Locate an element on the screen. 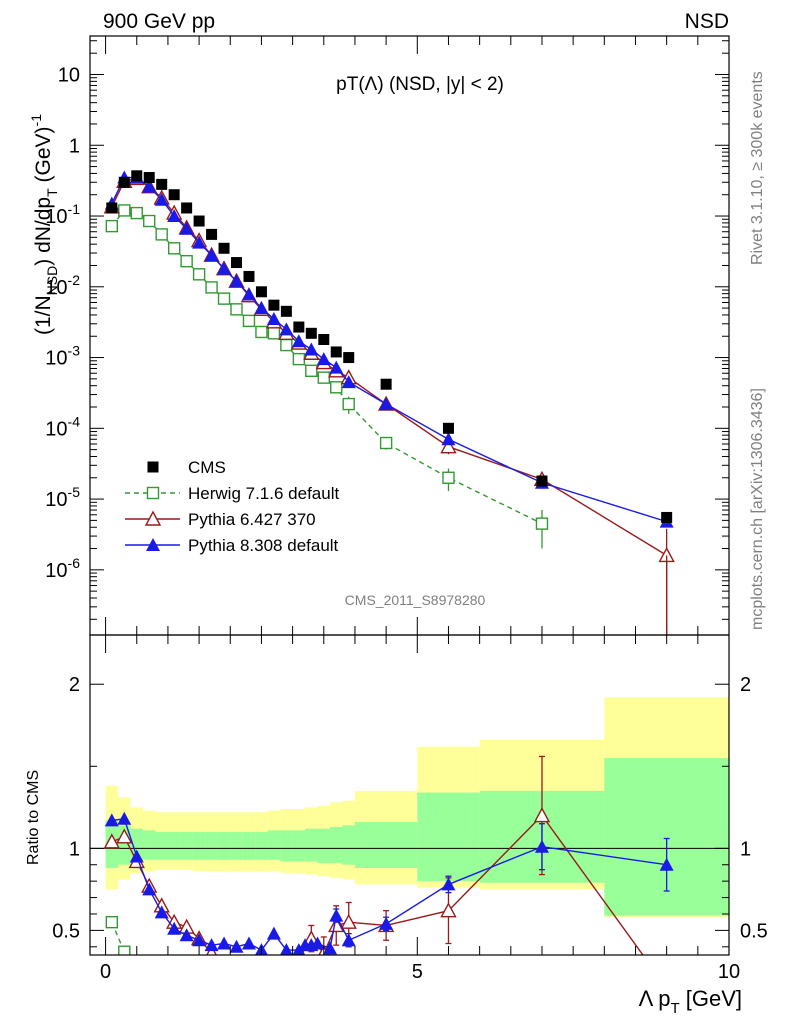  ratio-series-line is located at coordinates (119, 938).